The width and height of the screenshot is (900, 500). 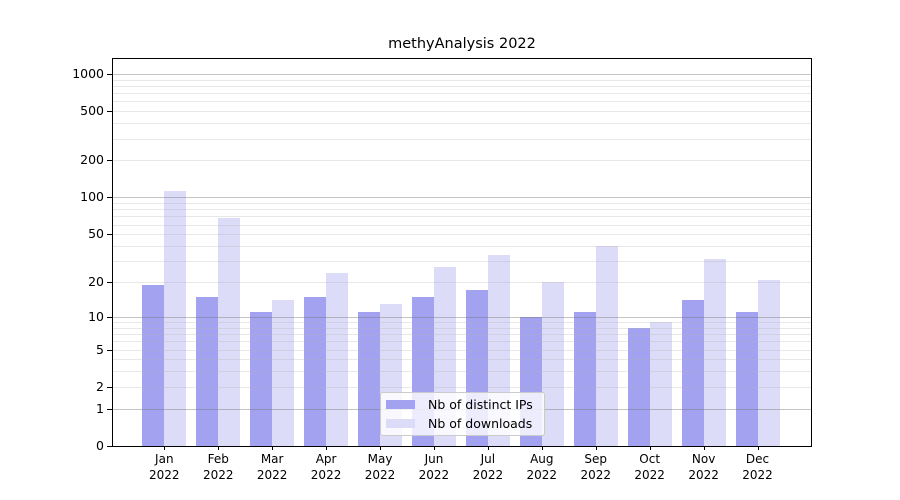 What do you see at coordinates (552, 364) in the screenshot?
I see `bar-downloads-aug` at bounding box center [552, 364].